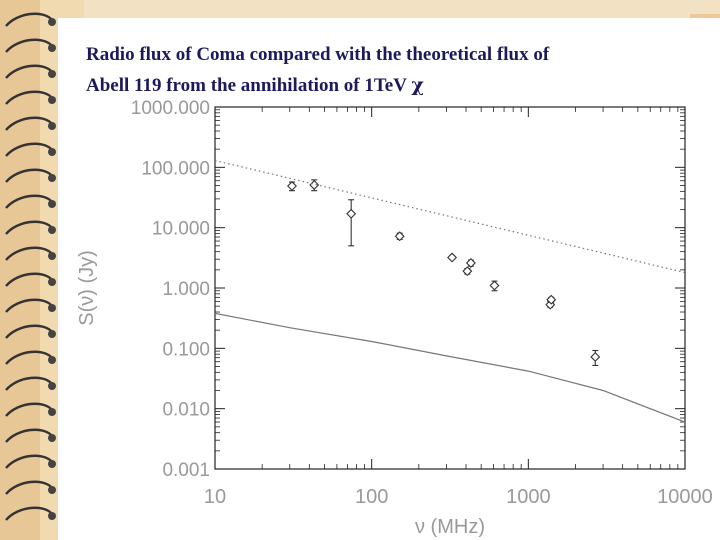 This screenshot has width=720, height=540. Describe the element at coordinates (30, 266) in the screenshot. I see `spiral-binding` at that location.